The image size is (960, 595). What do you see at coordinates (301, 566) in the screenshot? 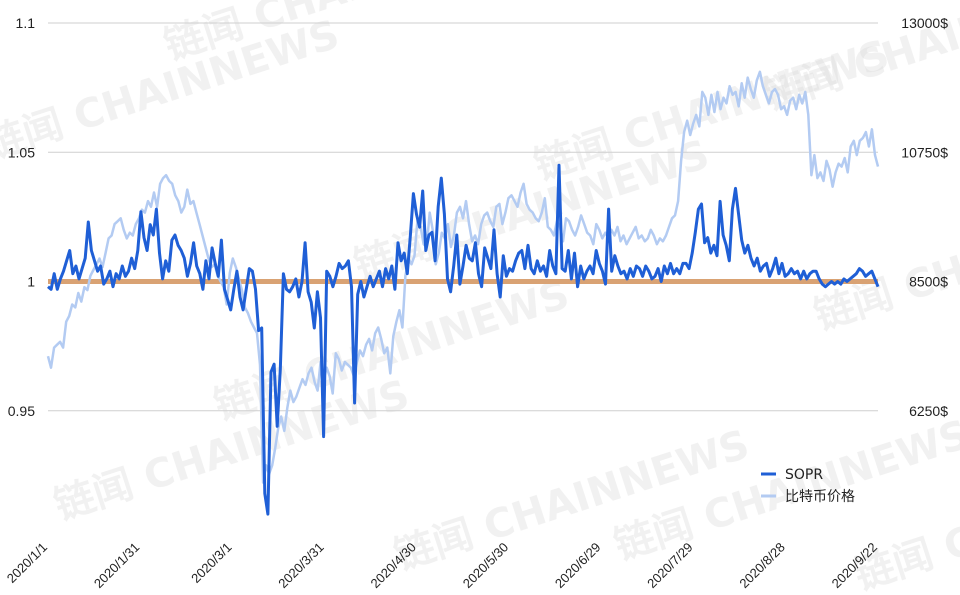
I see `x-tick-label-3: 2020/3/31` at bounding box center [301, 566].